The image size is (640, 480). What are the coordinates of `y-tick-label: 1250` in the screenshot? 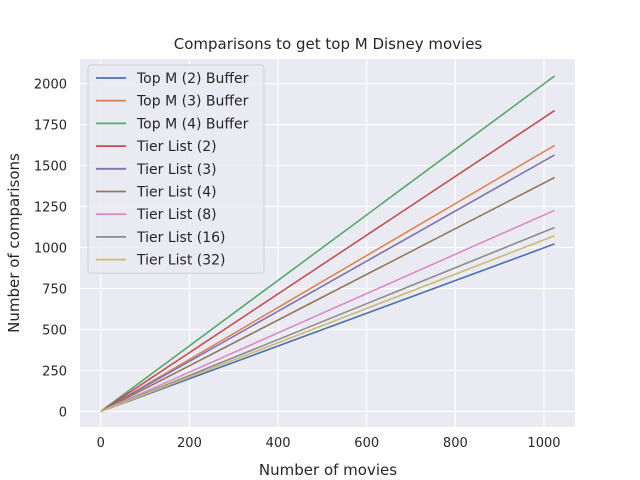 It's located at (50, 208).